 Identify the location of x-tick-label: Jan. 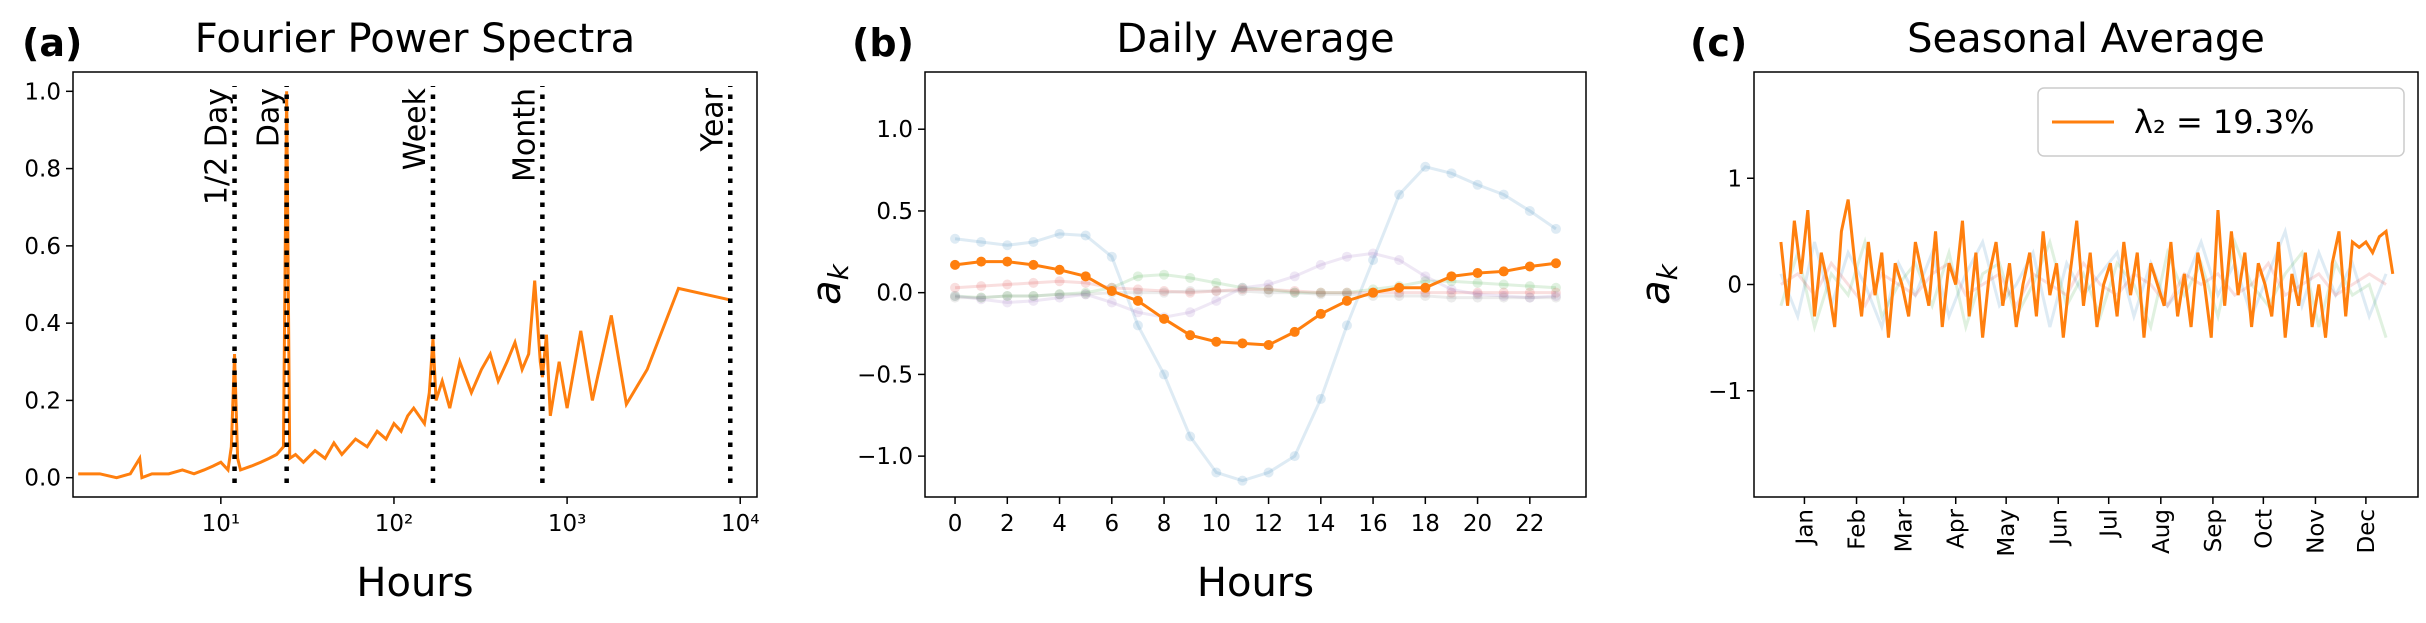
(1805, 527).